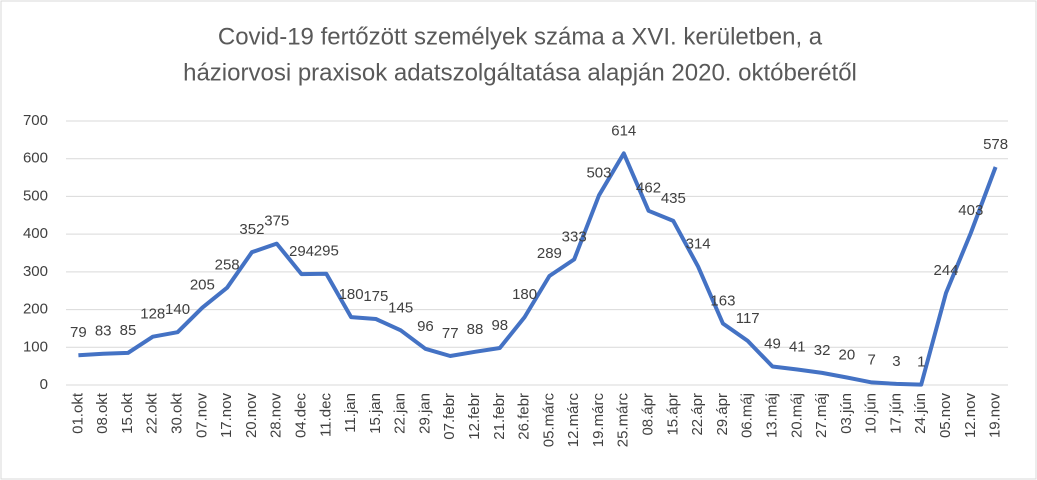  What do you see at coordinates (648, 414) in the screenshot?
I see `x-tick-label: 08.ápr` at bounding box center [648, 414].